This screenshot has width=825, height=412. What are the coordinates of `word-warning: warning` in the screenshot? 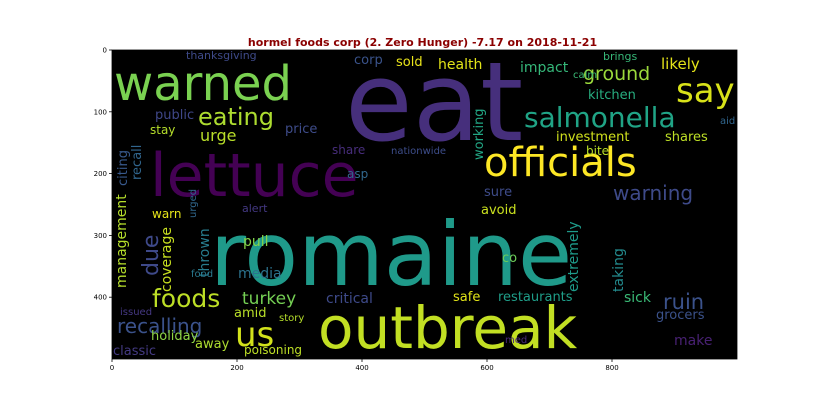 It's located at (653, 193).